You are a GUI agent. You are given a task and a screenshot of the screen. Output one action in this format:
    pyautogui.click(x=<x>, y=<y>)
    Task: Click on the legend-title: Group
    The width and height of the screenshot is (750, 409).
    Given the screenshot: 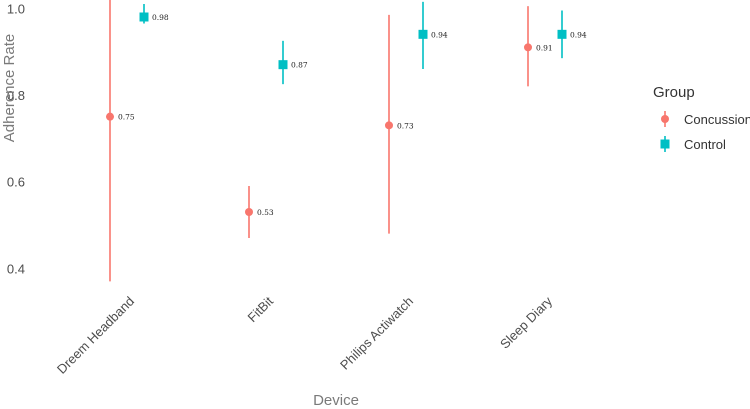 What is the action you would take?
    pyautogui.click(x=674, y=92)
    